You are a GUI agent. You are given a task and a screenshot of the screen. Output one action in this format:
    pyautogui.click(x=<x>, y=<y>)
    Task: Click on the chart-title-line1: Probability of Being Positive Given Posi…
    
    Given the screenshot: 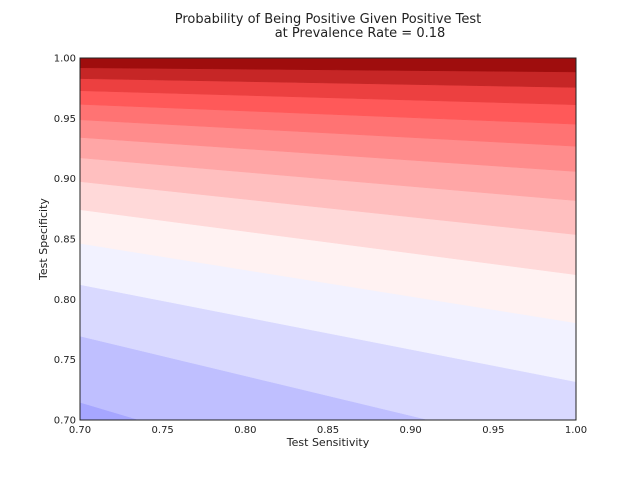 What is the action you would take?
    pyautogui.click(x=328, y=19)
    